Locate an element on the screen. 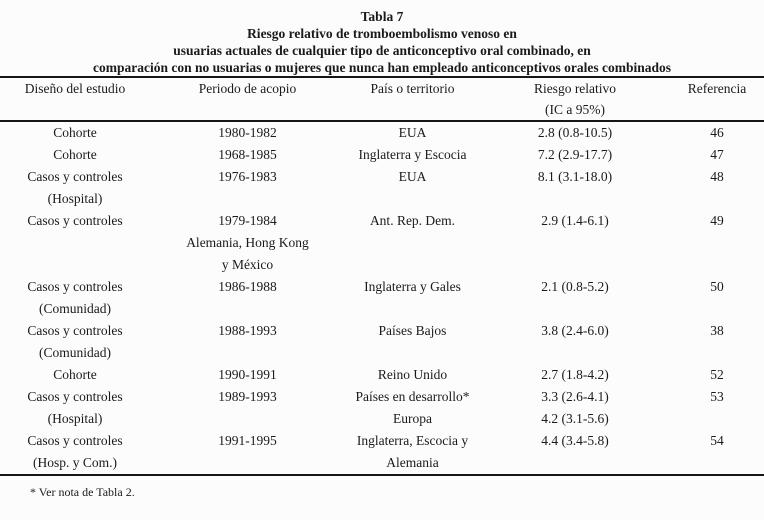 This screenshot has height=520, width=764. risk-cell: 2.1 (0.8-5.2) is located at coordinates (575, 286).